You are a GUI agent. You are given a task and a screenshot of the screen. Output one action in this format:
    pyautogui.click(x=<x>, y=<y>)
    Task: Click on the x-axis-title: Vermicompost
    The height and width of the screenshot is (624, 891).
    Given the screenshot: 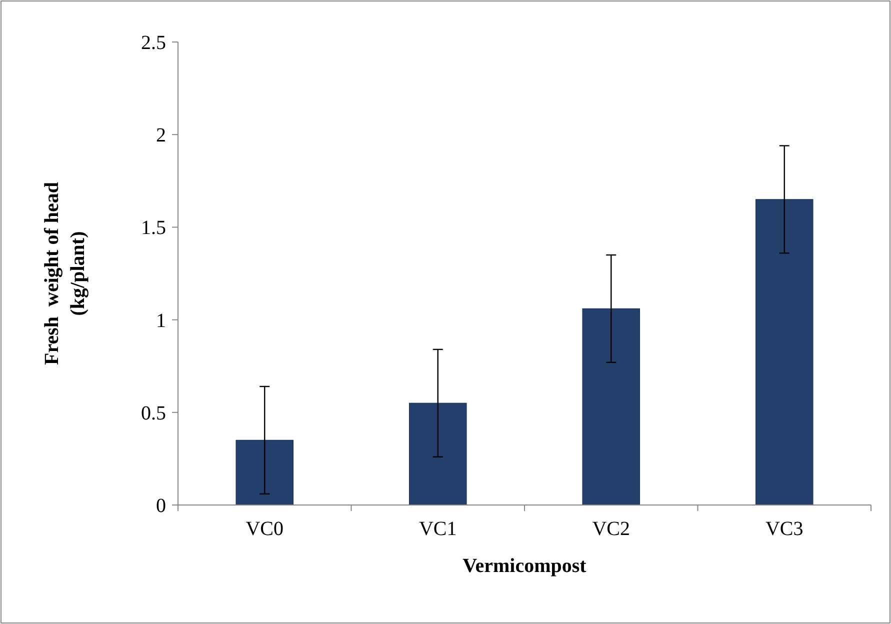 What is the action you would take?
    pyautogui.click(x=524, y=566)
    